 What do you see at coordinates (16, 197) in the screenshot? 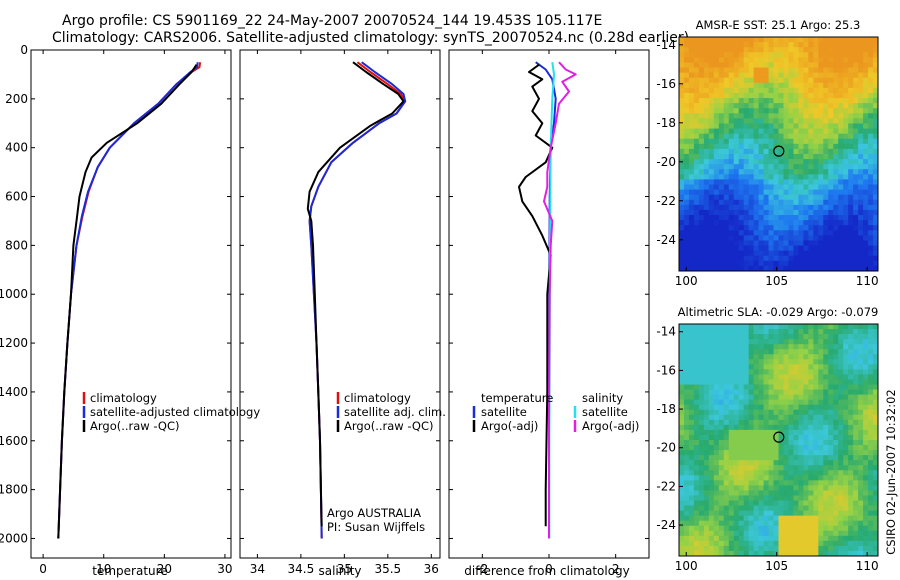
I see `y-tick-label: 600` at bounding box center [16, 197].